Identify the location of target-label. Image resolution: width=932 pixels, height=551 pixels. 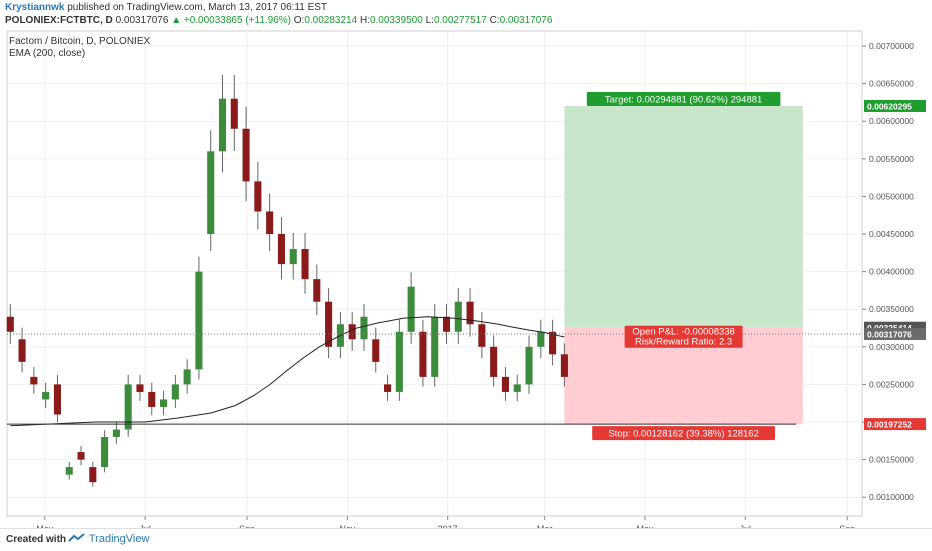
(683, 98).